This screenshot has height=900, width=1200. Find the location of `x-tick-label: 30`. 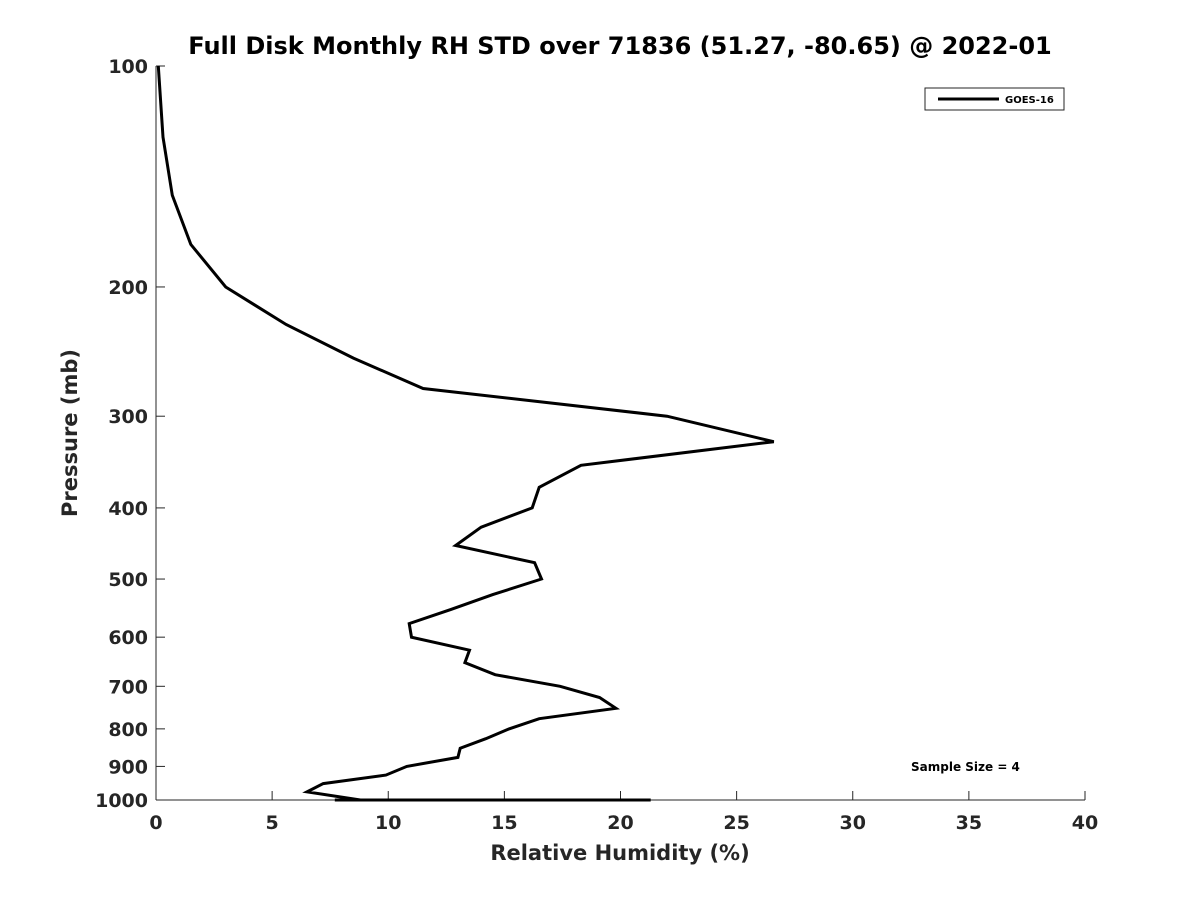

x-tick-label: 30 is located at coordinates (853, 823).